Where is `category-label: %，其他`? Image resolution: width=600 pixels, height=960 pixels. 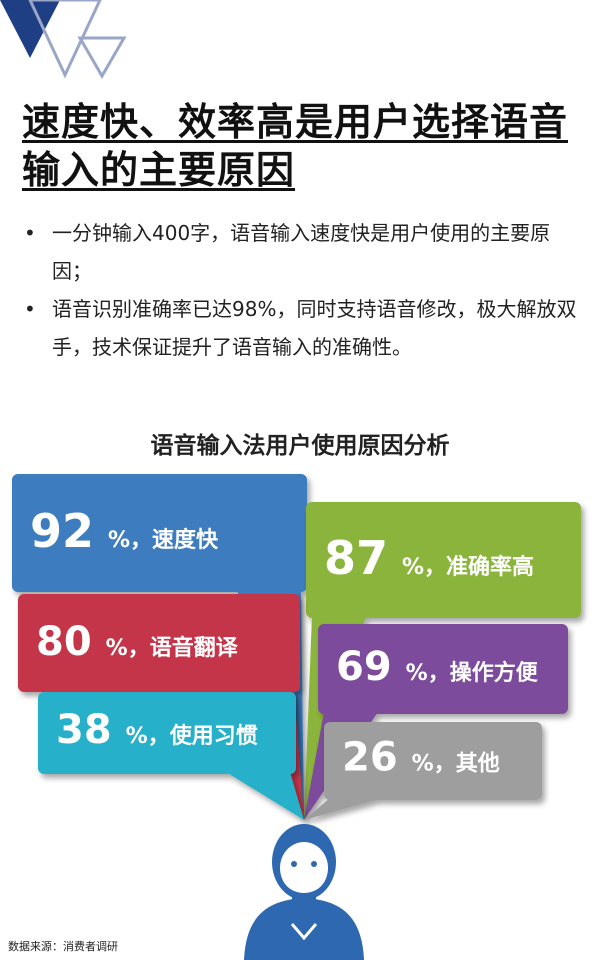
category-label: %，其他 is located at coordinates (456, 763).